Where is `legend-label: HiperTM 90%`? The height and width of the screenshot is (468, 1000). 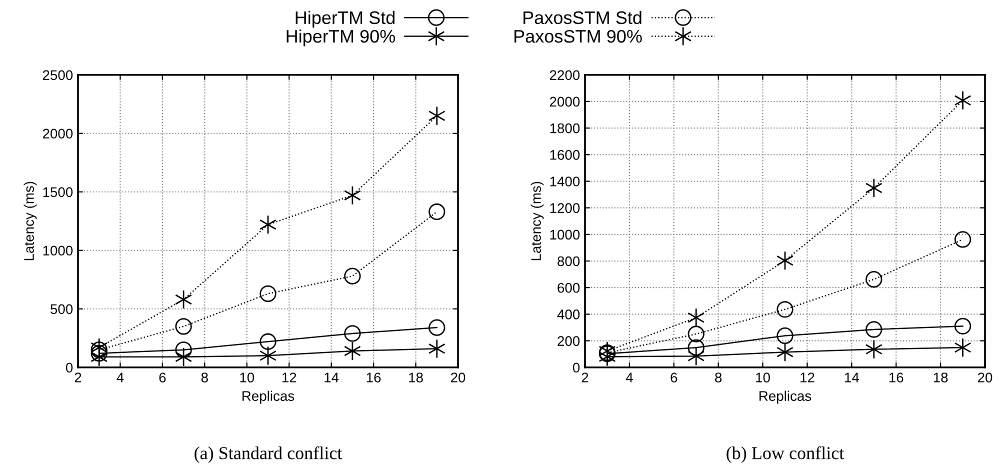 legend-label: HiperTM 90% is located at coordinates (341, 37).